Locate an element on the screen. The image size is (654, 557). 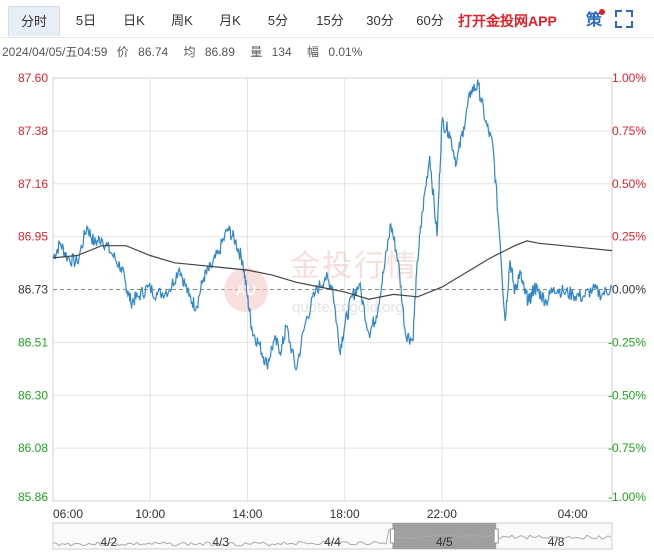
tab-0: 分时 is located at coordinates (34, 21).